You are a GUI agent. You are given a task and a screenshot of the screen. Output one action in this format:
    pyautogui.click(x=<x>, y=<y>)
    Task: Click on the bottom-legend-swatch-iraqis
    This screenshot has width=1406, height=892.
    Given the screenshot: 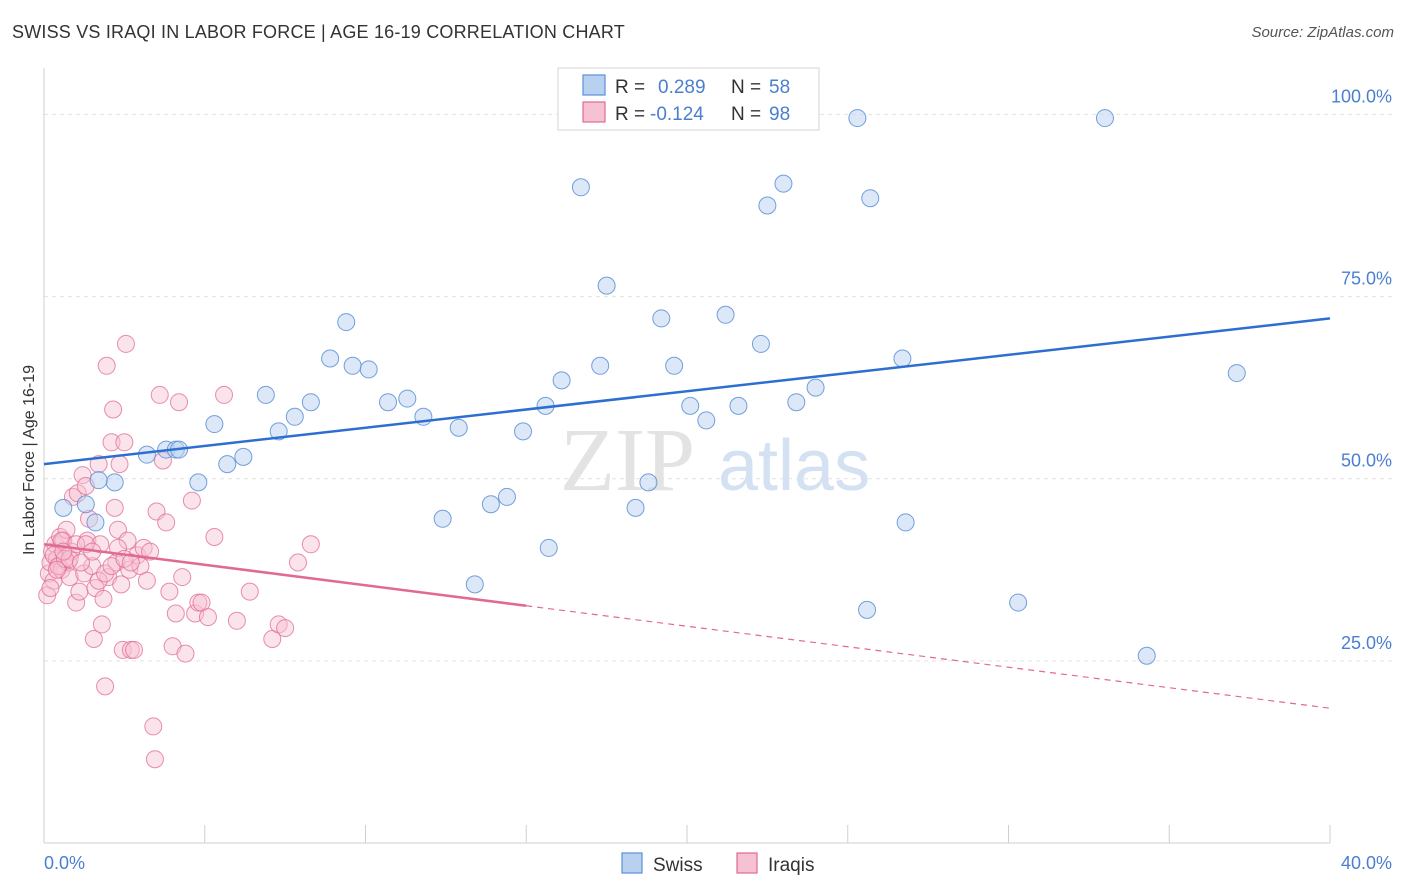 What is the action you would take?
    pyautogui.click(x=747, y=863)
    